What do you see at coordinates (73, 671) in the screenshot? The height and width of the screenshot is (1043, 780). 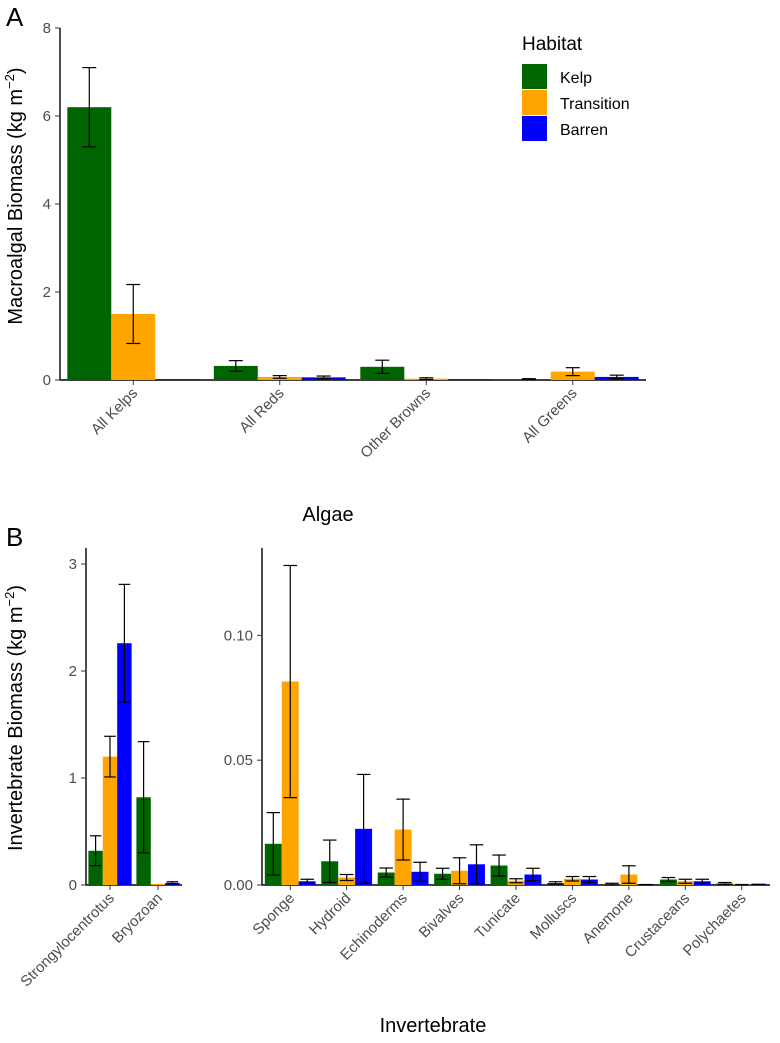 I see `chart1-y-tick-label-2: 2` at bounding box center [73, 671].